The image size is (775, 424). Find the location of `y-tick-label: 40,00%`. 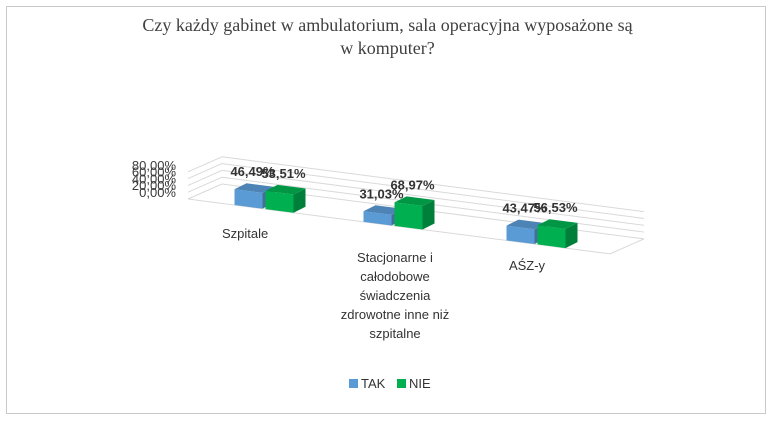

y-tick-label: 40,00% is located at coordinates (154, 178).